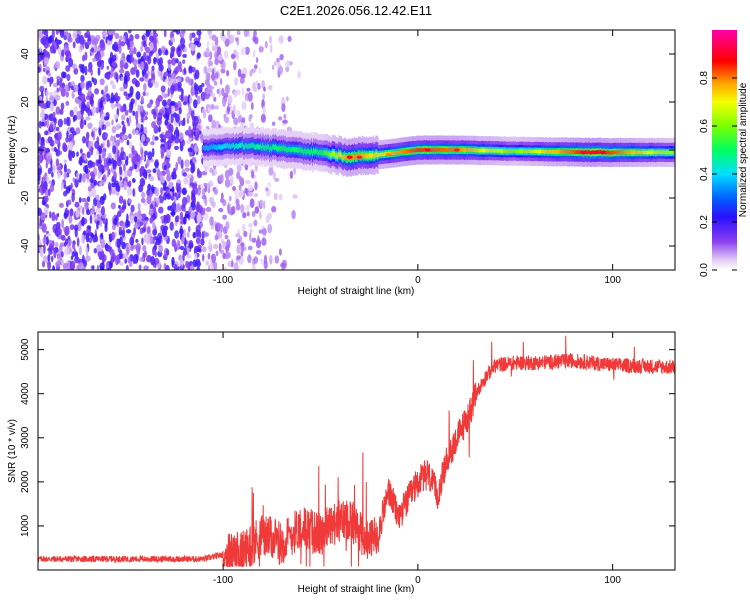 This screenshot has height=600, width=750. Describe the element at coordinates (593, 152) in the screenshot. I see `spectrogram-peak` at that location.